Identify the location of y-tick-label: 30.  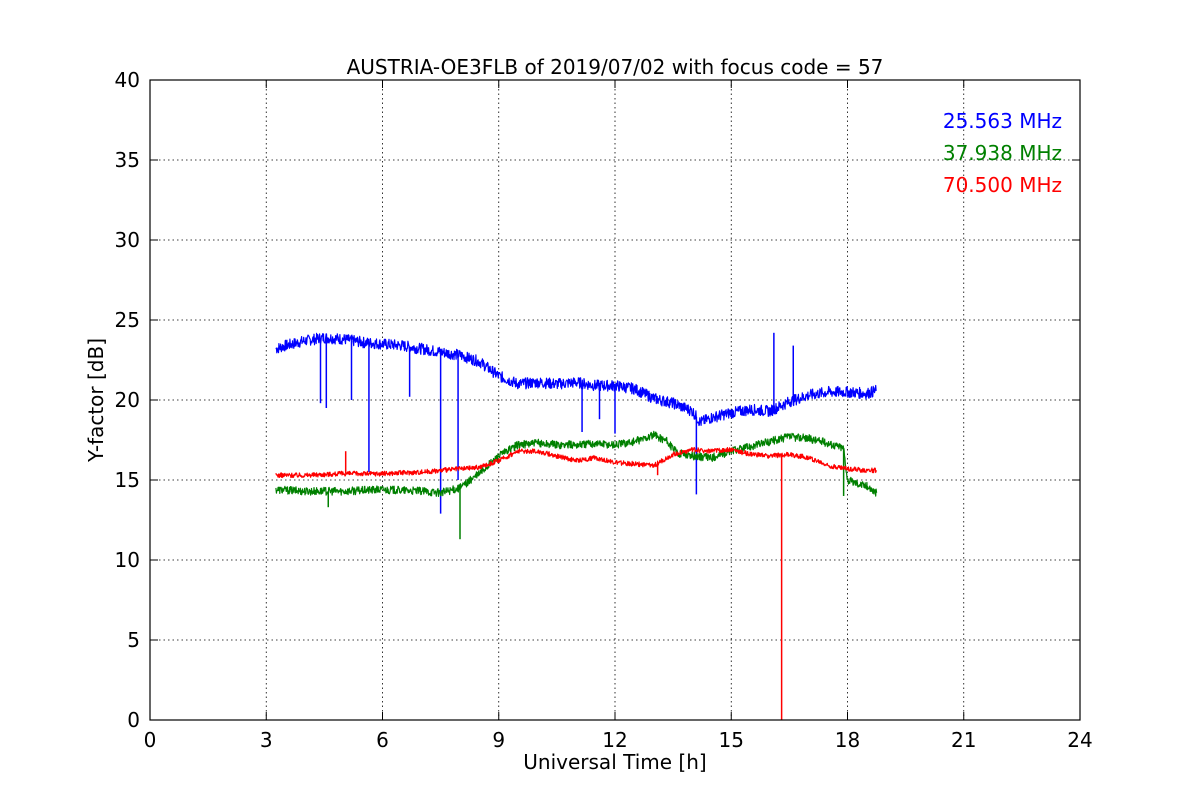
(127, 240).